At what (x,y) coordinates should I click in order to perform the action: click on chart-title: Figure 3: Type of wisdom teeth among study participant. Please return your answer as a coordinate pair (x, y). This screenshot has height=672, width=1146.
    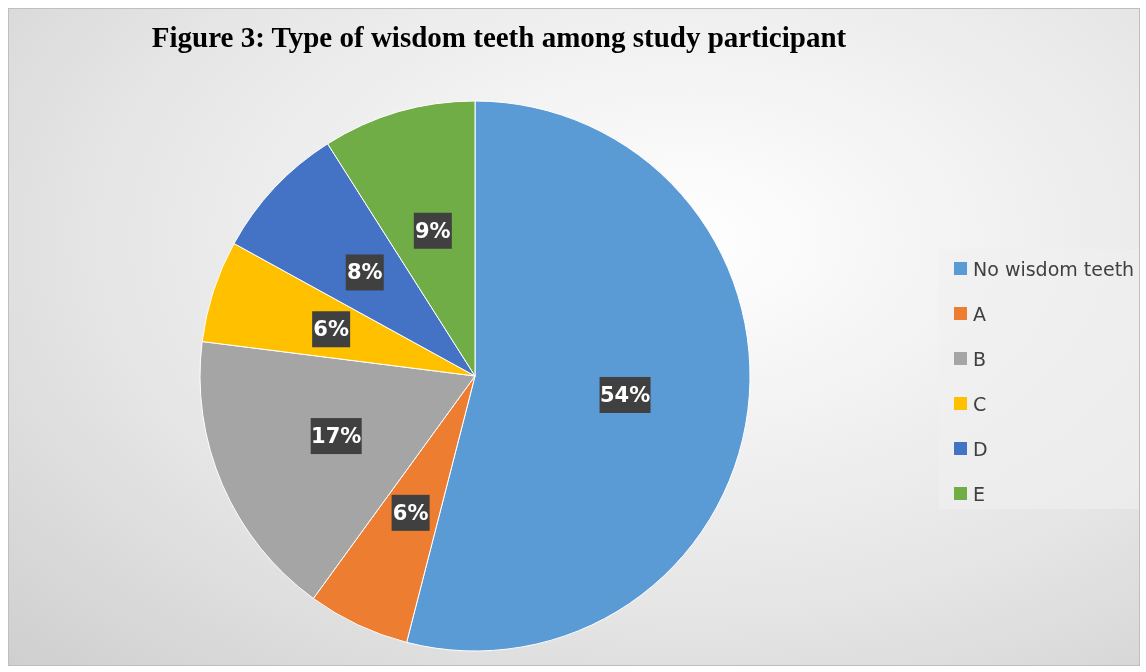
    Looking at the image, I should click on (499, 37).